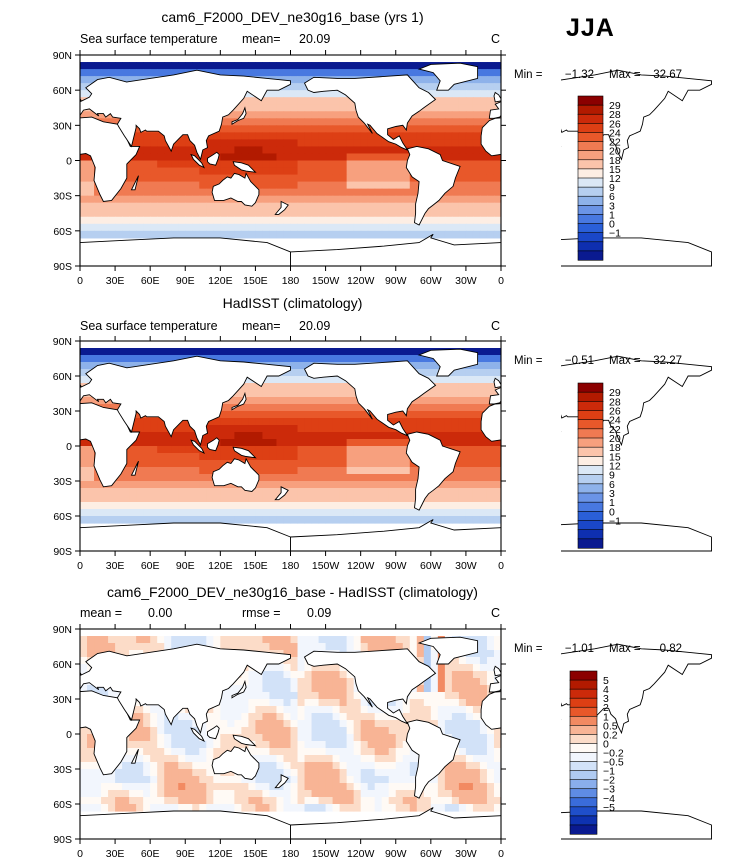  Describe the element at coordinates (612, 215) in the screenshot. I see `colorbar-level-label: 1` at that location.